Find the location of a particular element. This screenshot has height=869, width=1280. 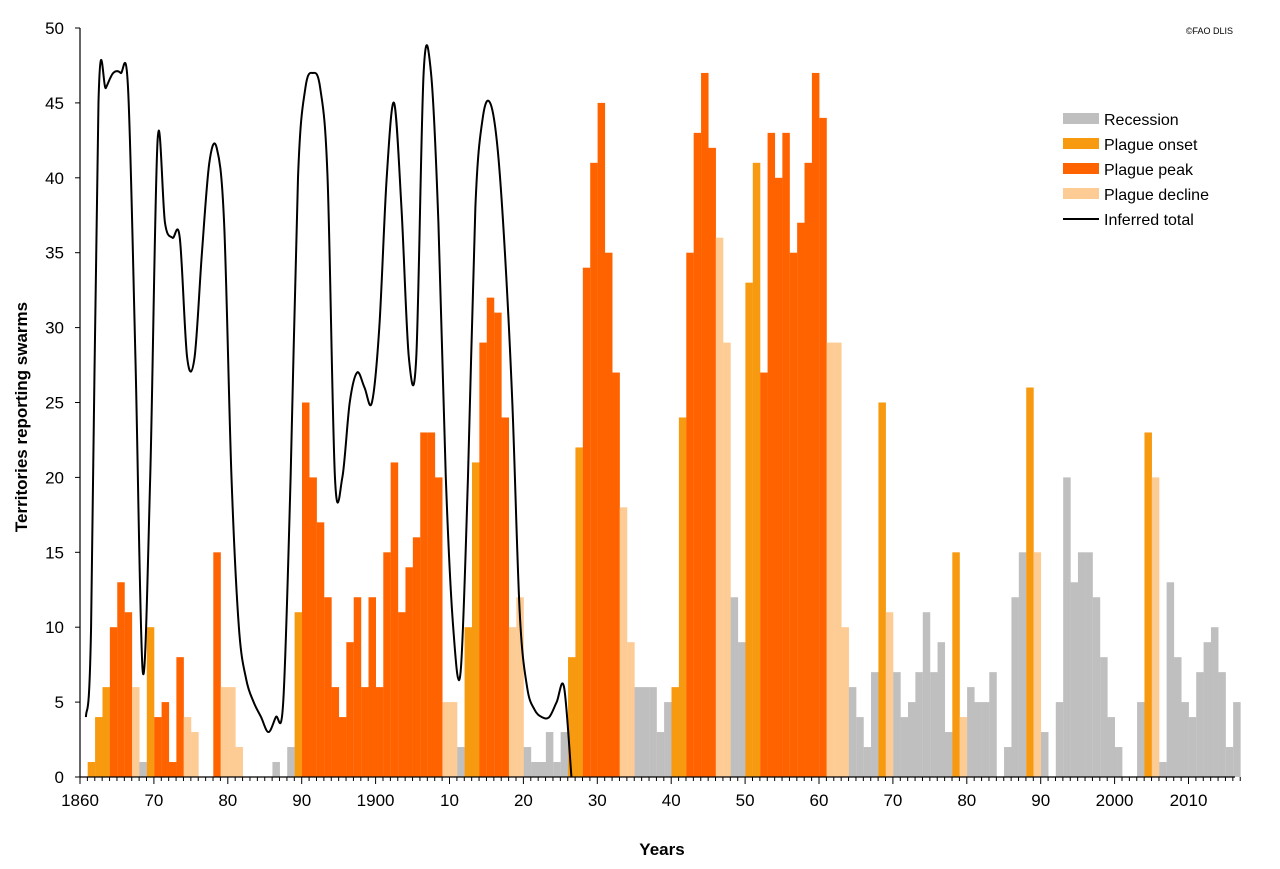

y-tick-label-0: 0 is located at coordinates (59, 777).